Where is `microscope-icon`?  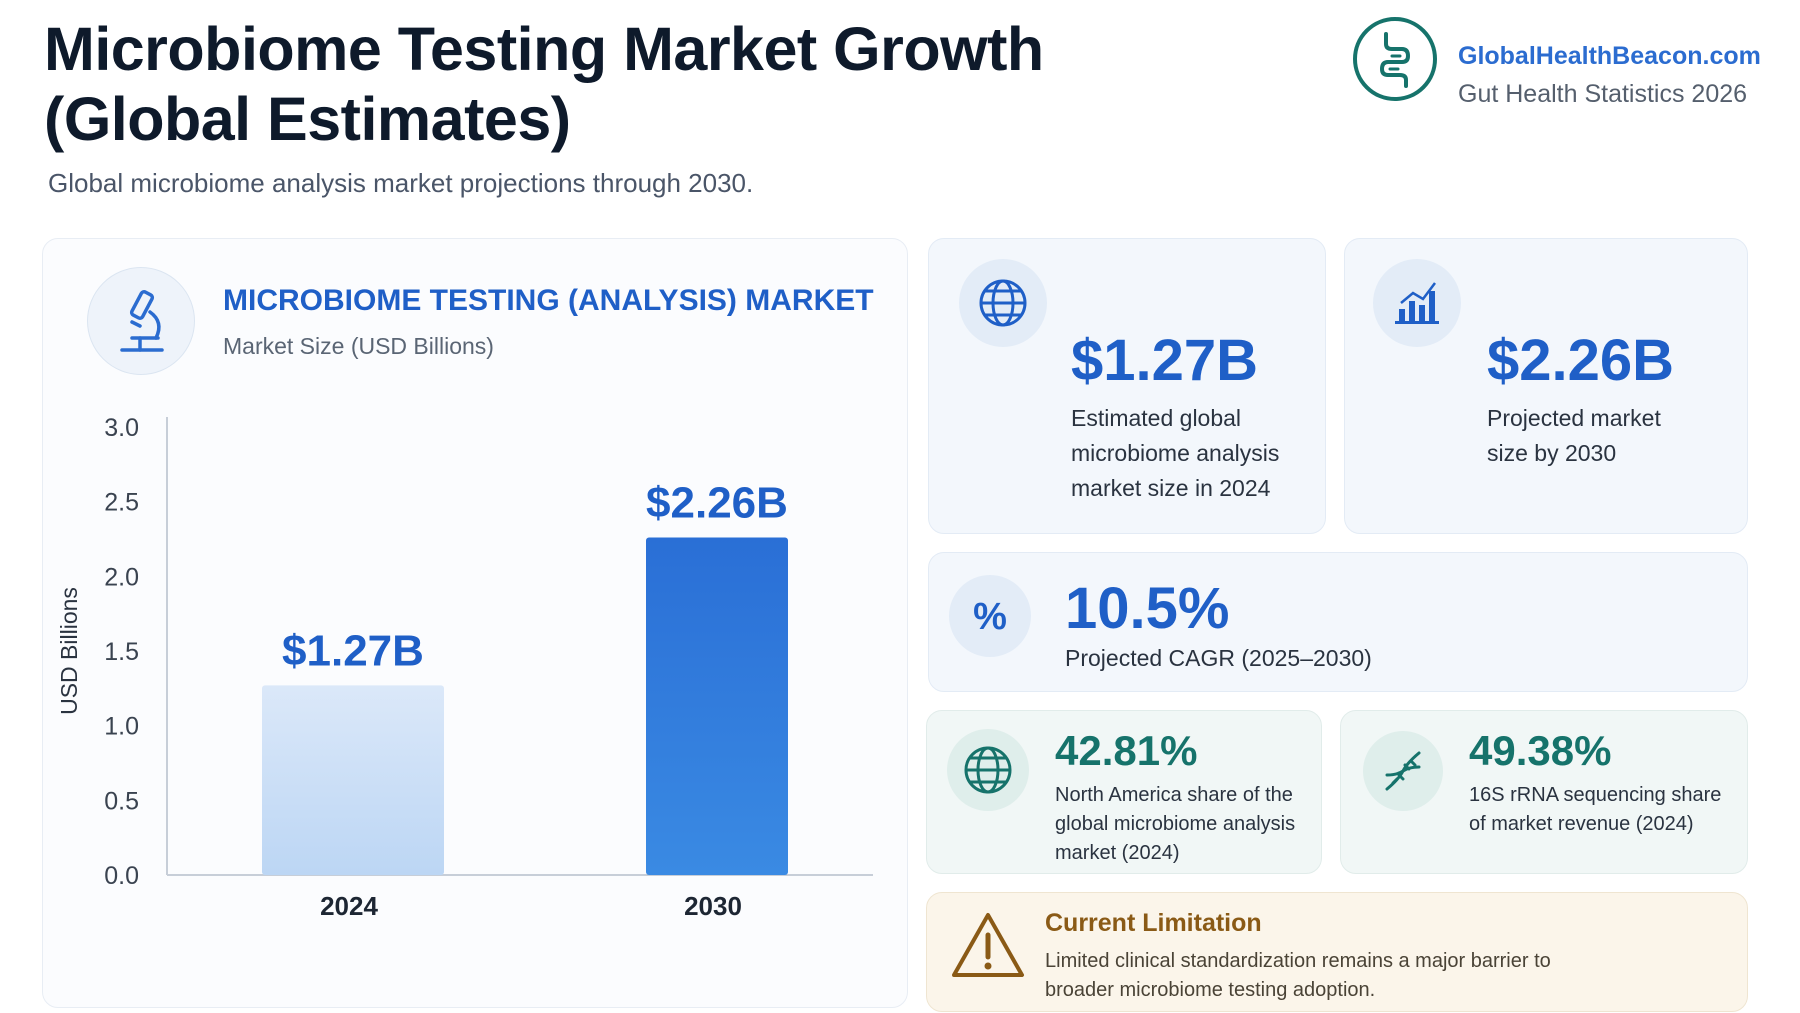 microscope-icon is located at coordinates (142, 321).